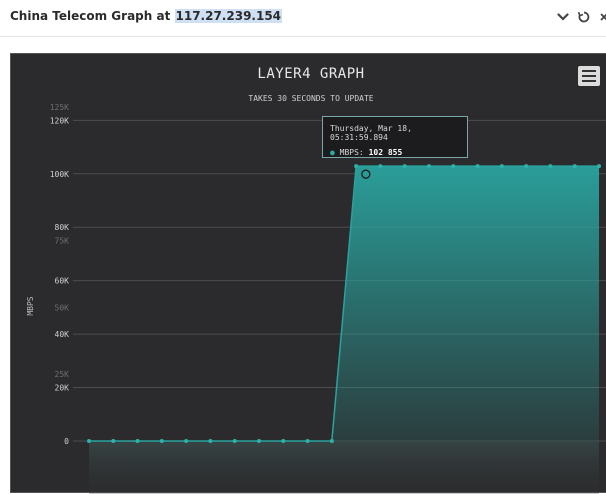 This screenshot has height=494, width=606. I want to click on hover-marker, so click(366, 174).